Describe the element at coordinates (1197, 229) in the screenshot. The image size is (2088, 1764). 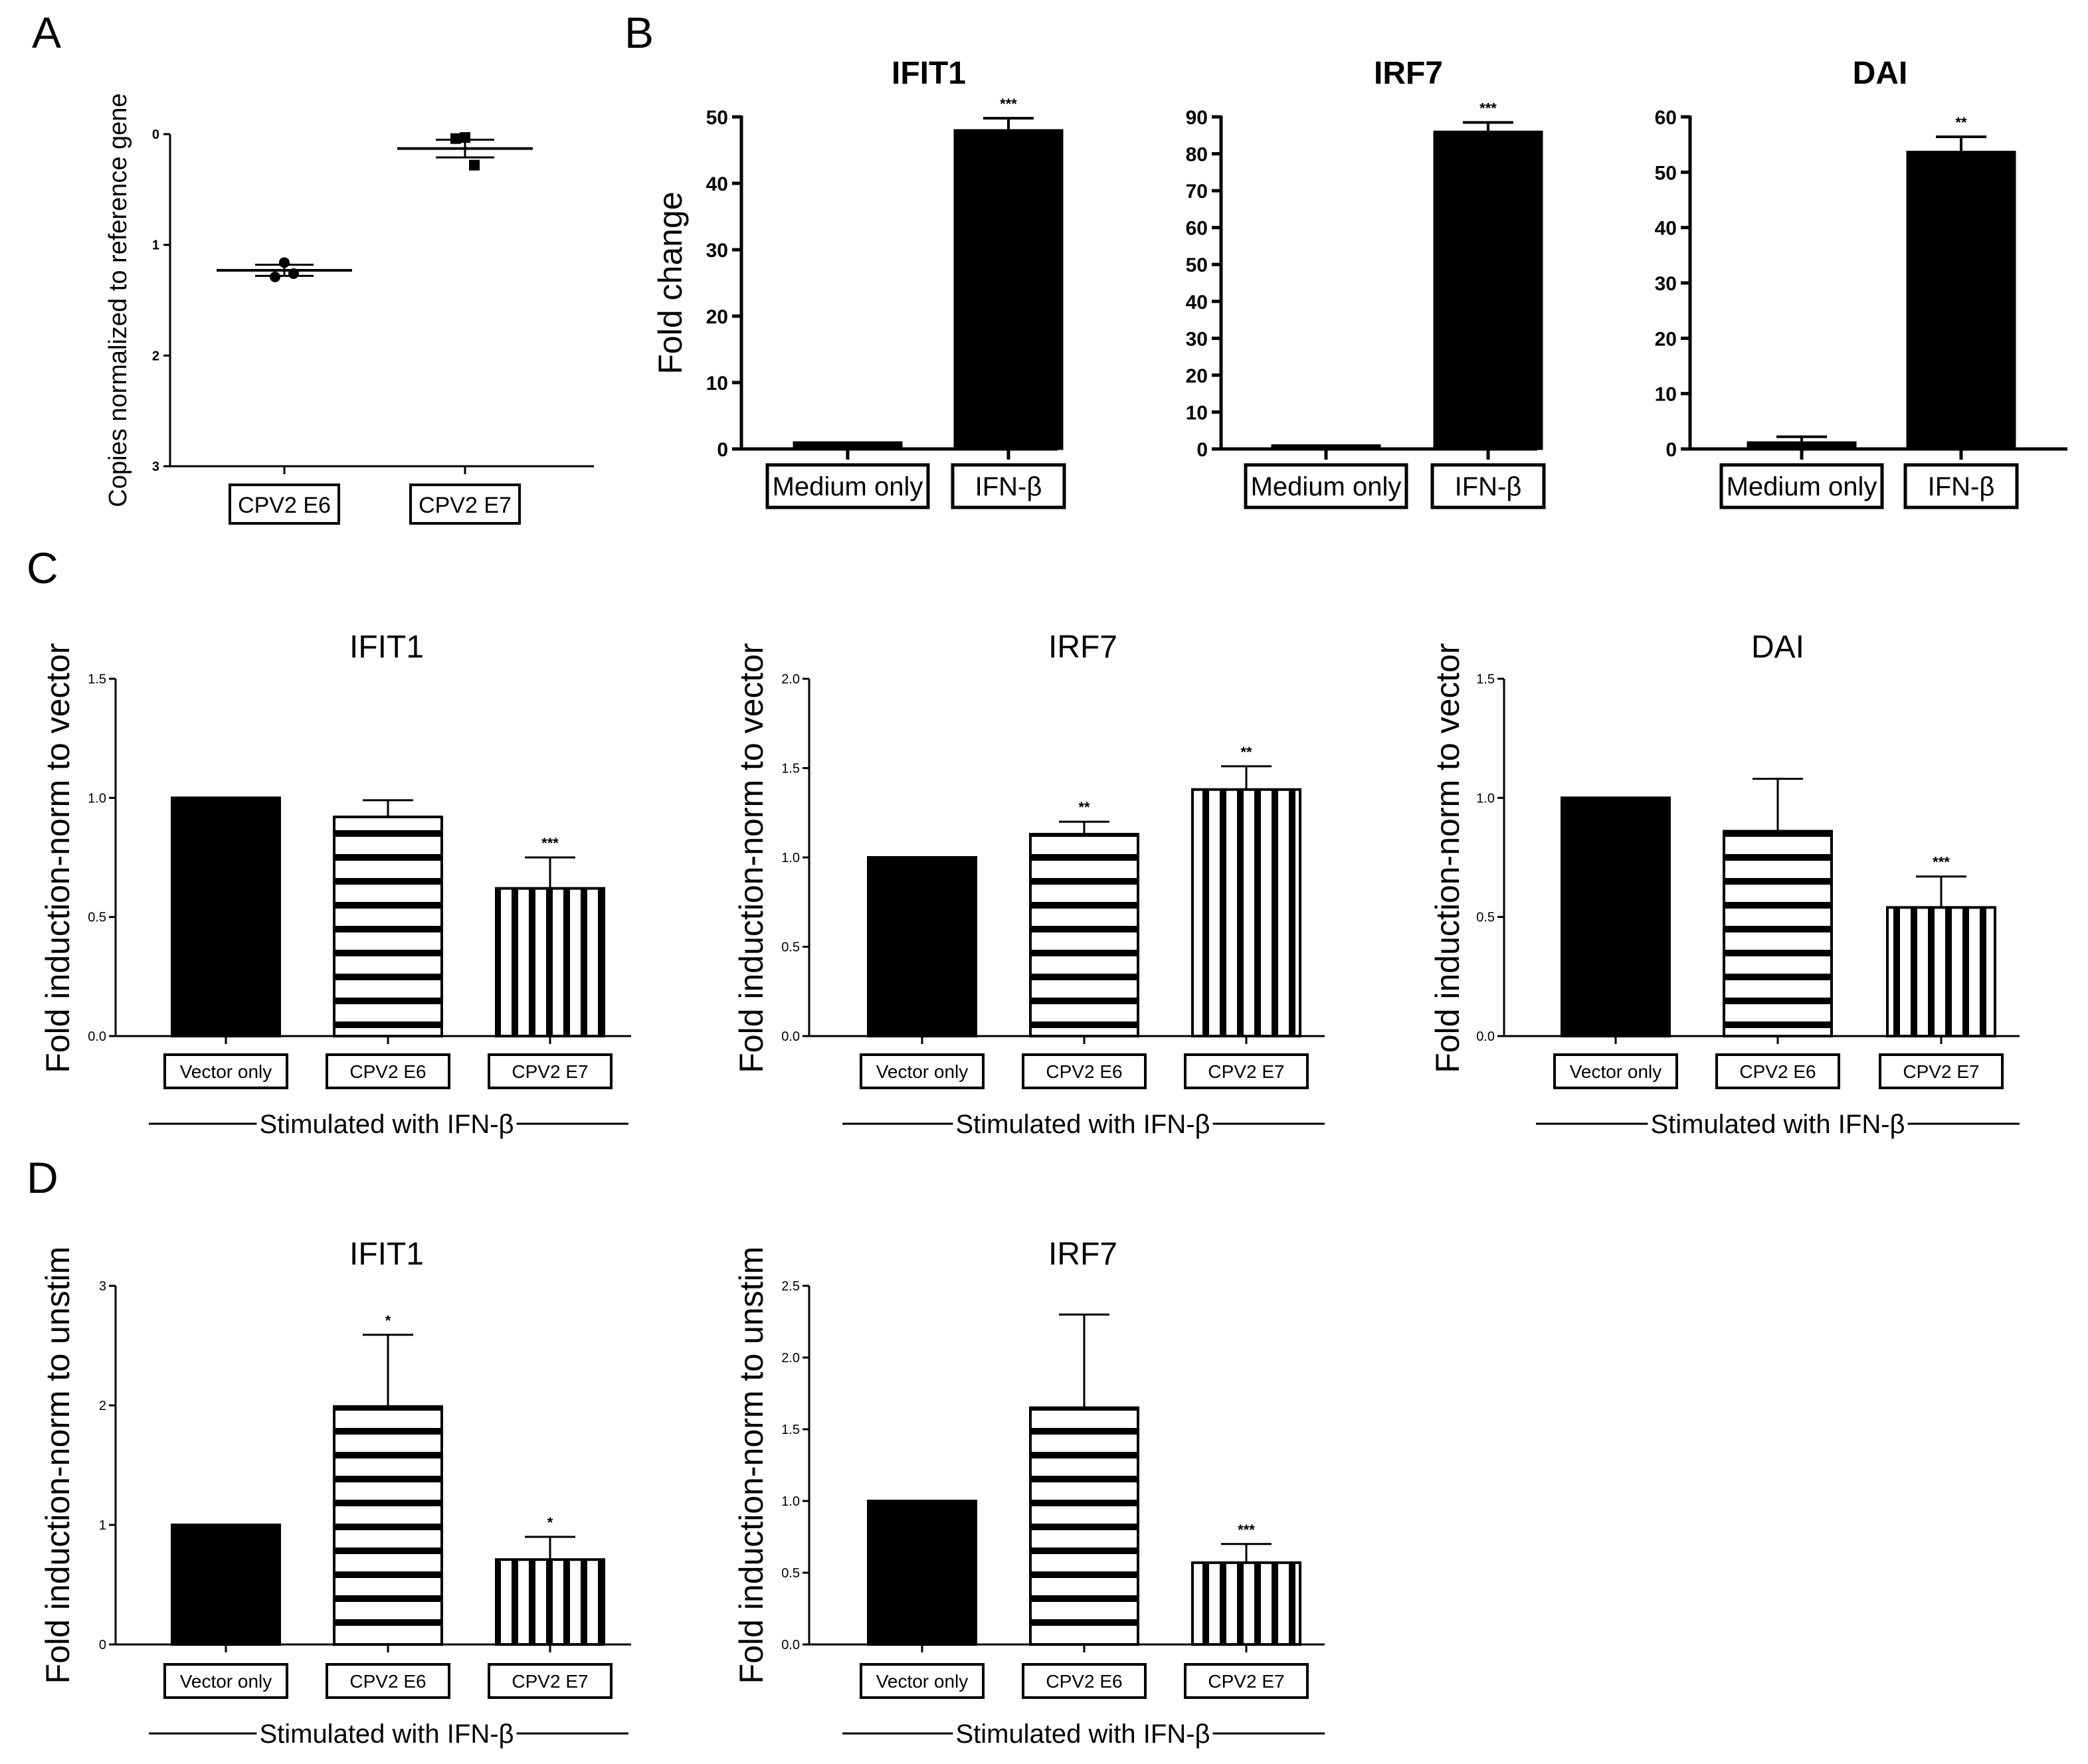
I see `y-tick-label: 60` at that location.